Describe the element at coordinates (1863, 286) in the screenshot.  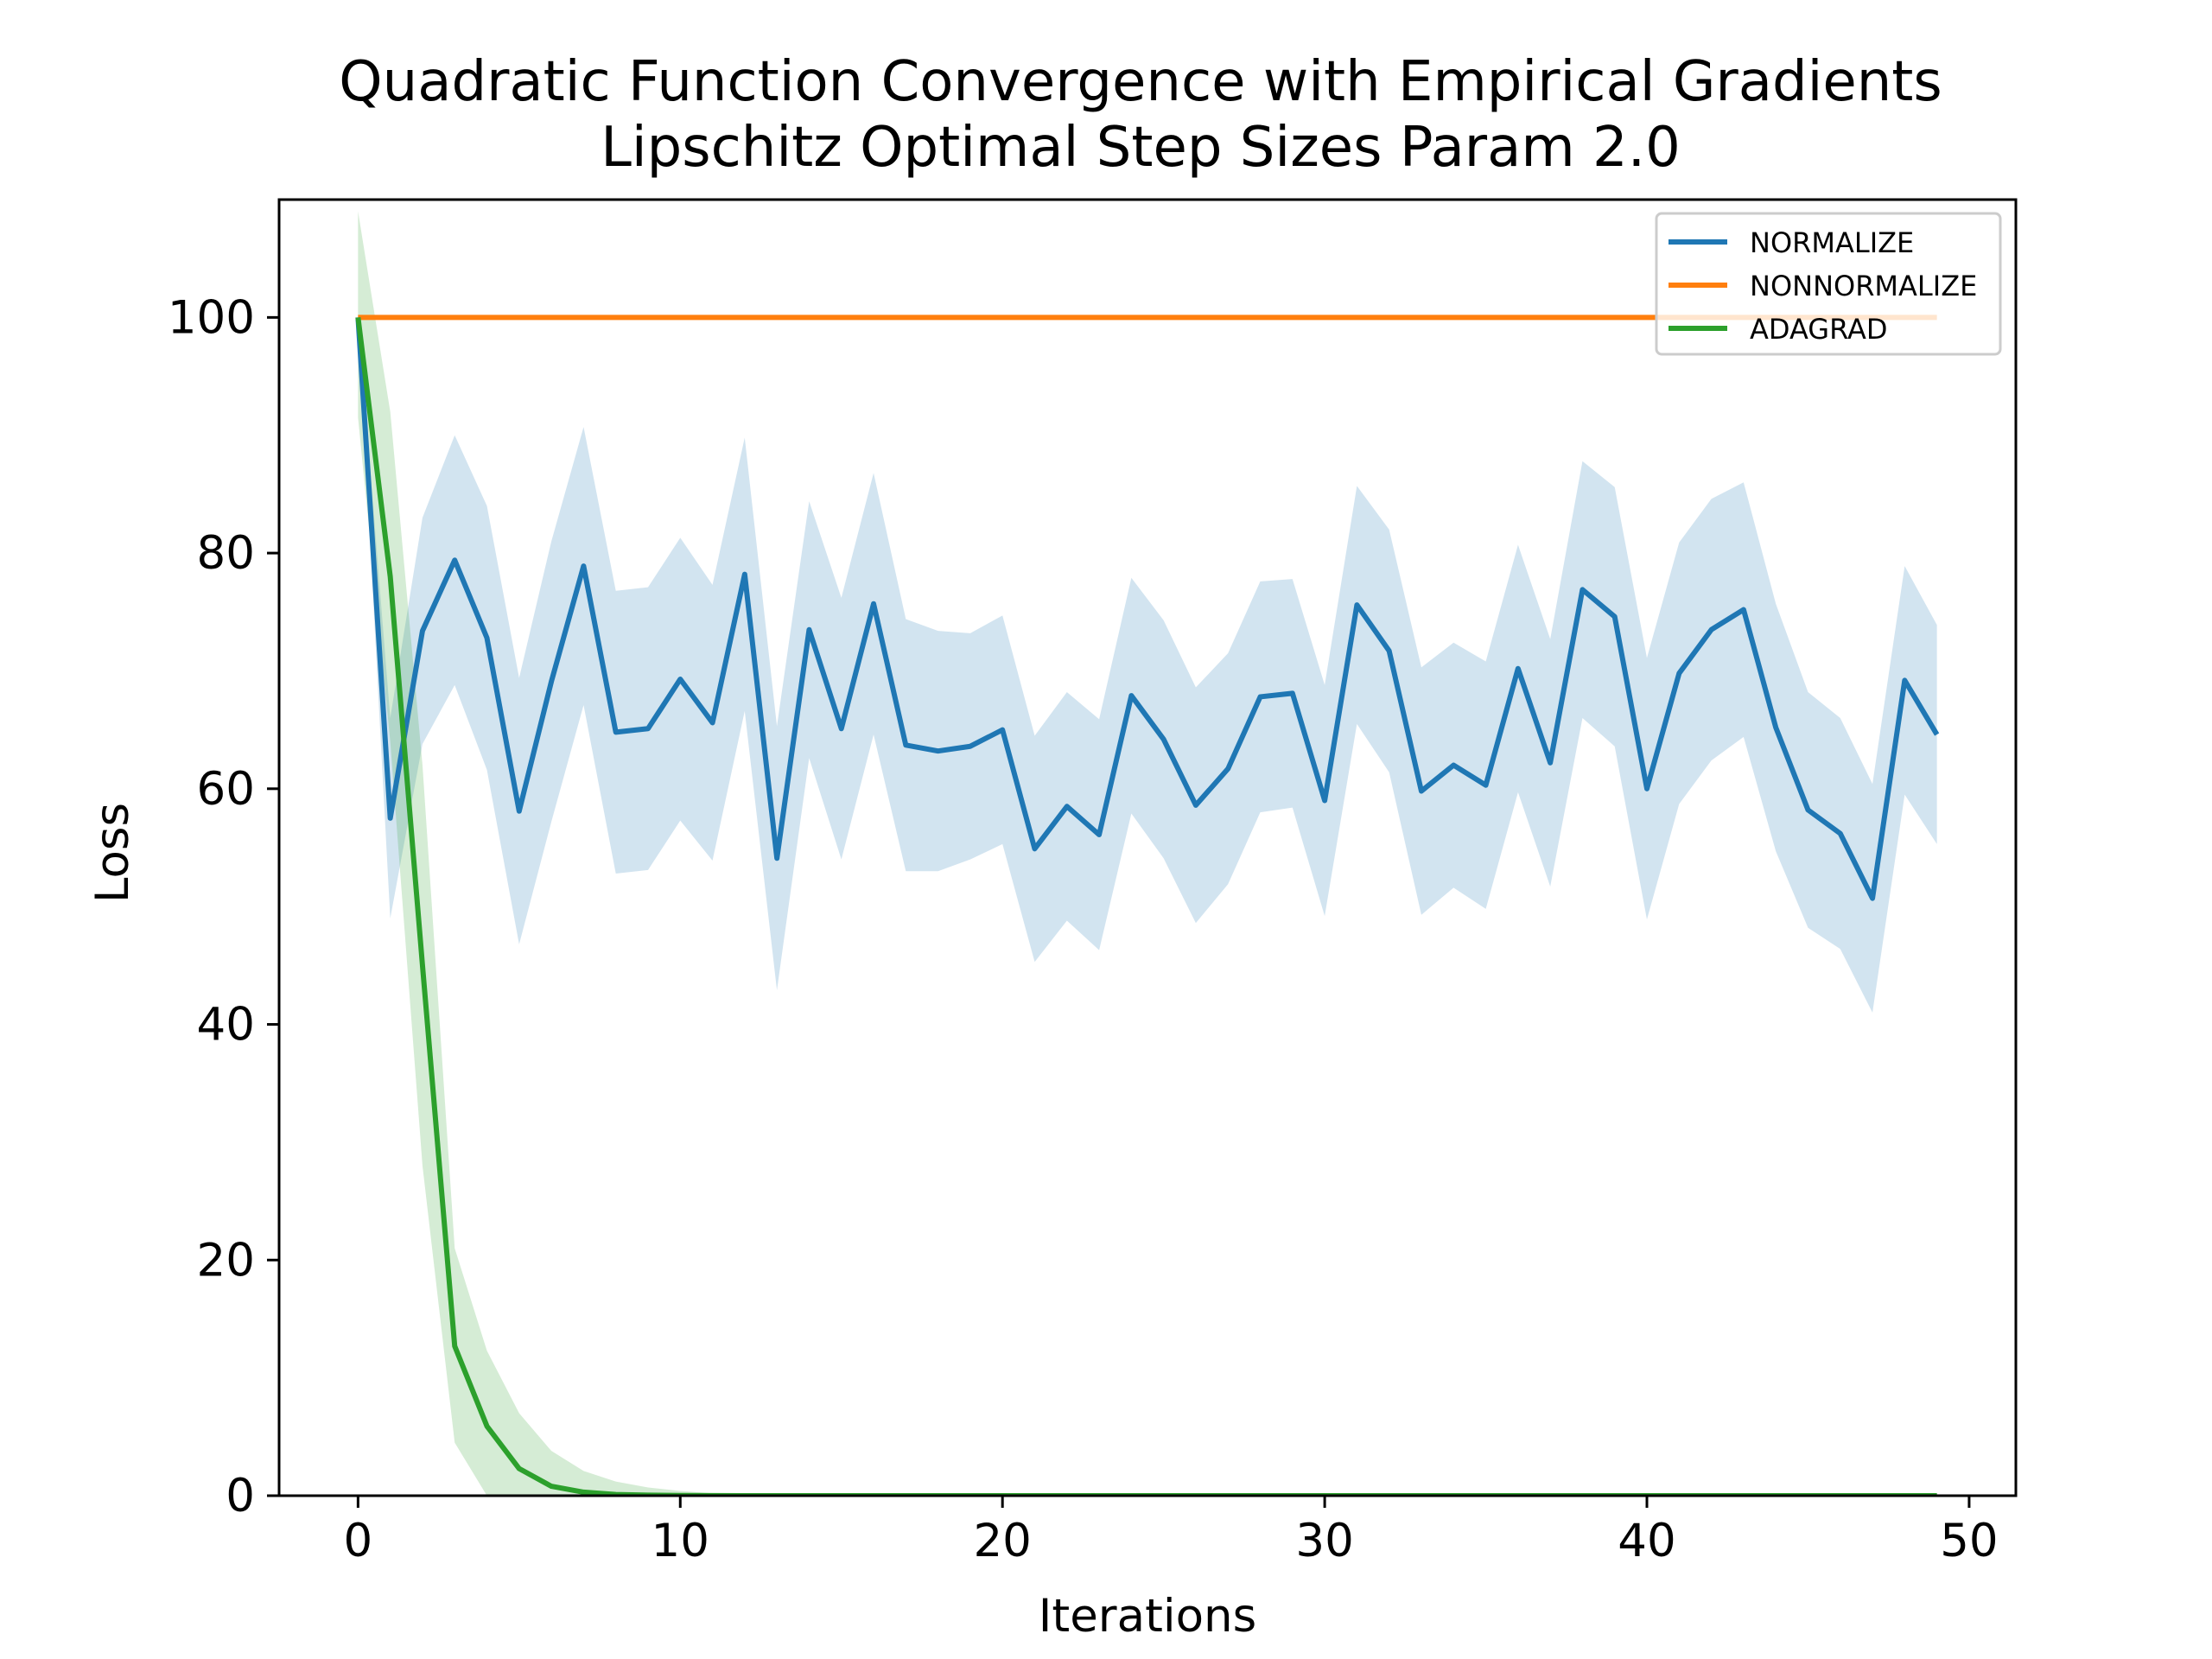
I see `legend-label-nonnormalize: NONNORMALIZE` at that location.